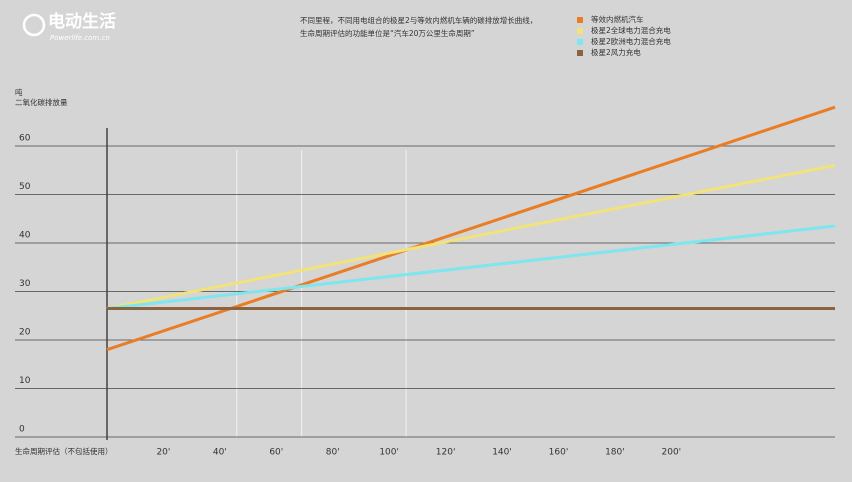  I want to click on legend-label: 极星2欧洲电力混合充电, so click(631, 41).